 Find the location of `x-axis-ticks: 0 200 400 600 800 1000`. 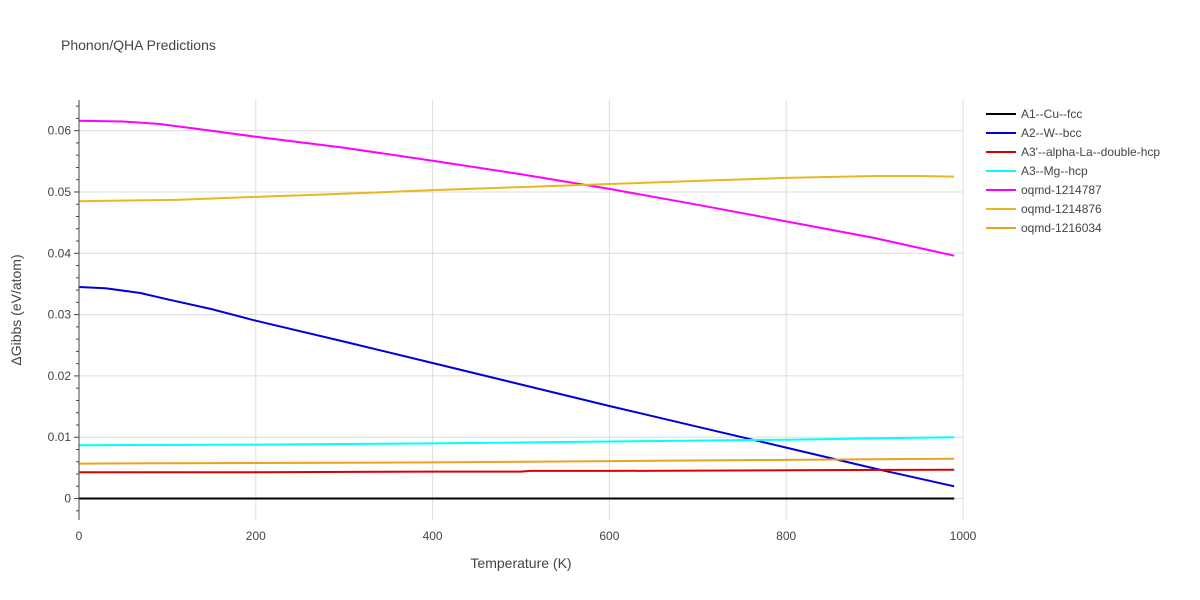

x-axis-ticks: 0 200 400 600 800 1000 is located at coordinates (526, 536).